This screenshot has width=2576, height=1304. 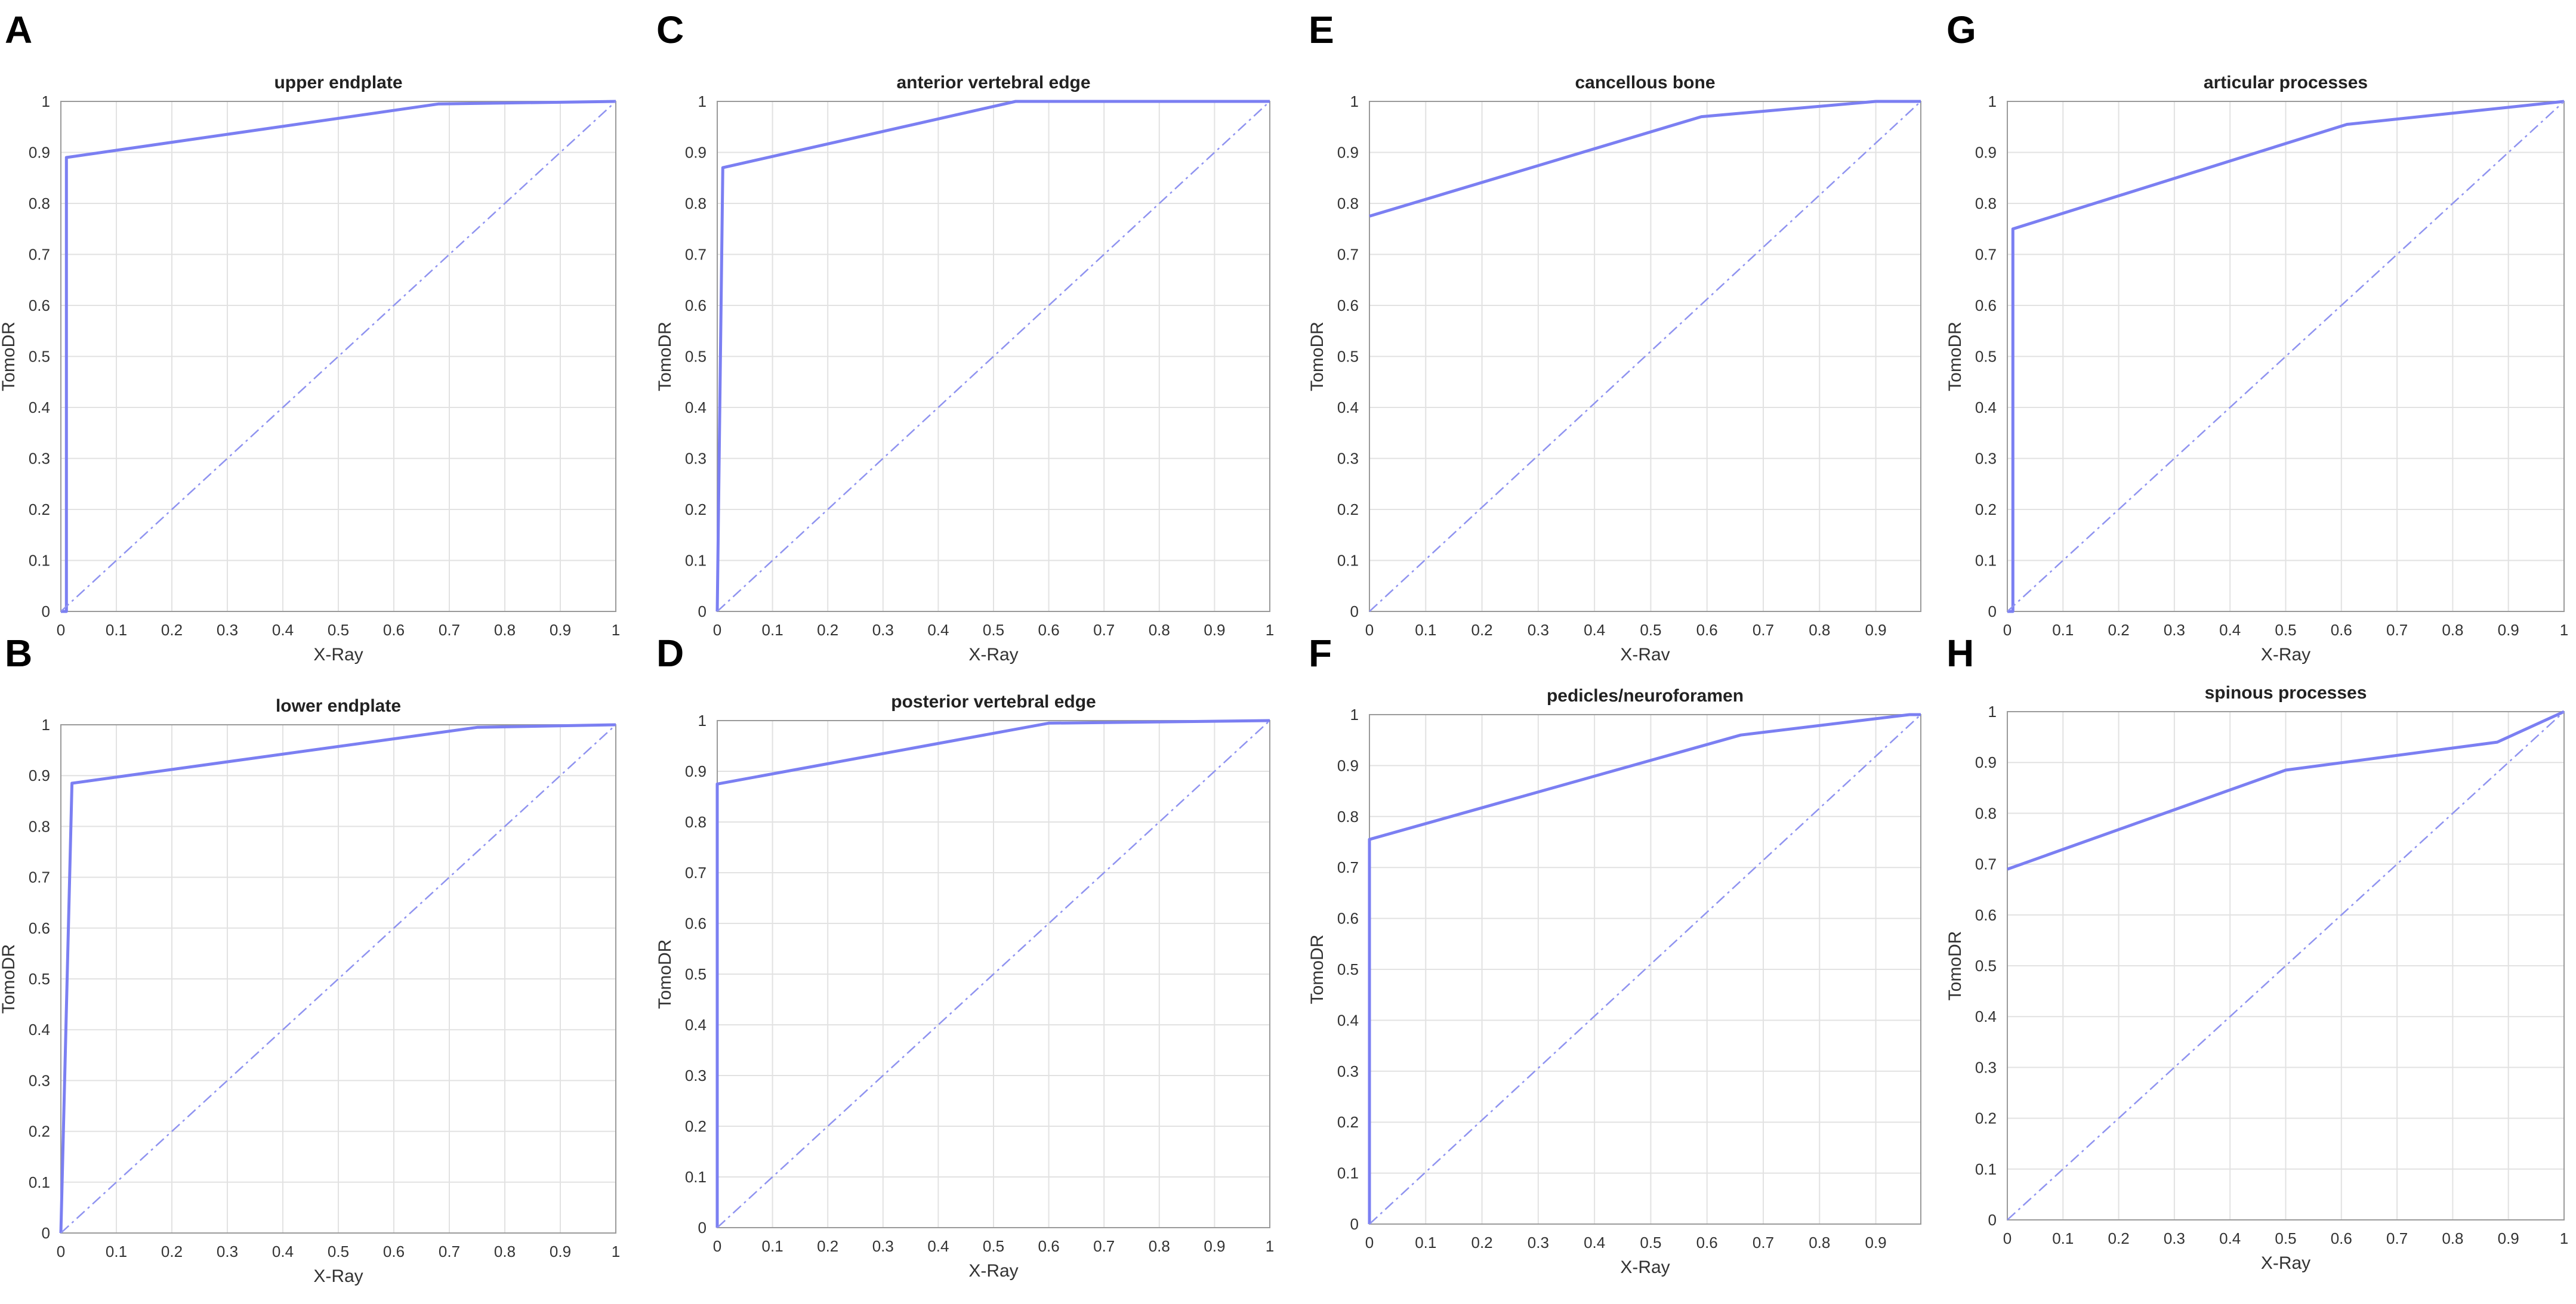 What do you see at coordinates (1961, 29) in the screenshot?
I see `panel-letter-g: G` at bounding box center [1961, 29].